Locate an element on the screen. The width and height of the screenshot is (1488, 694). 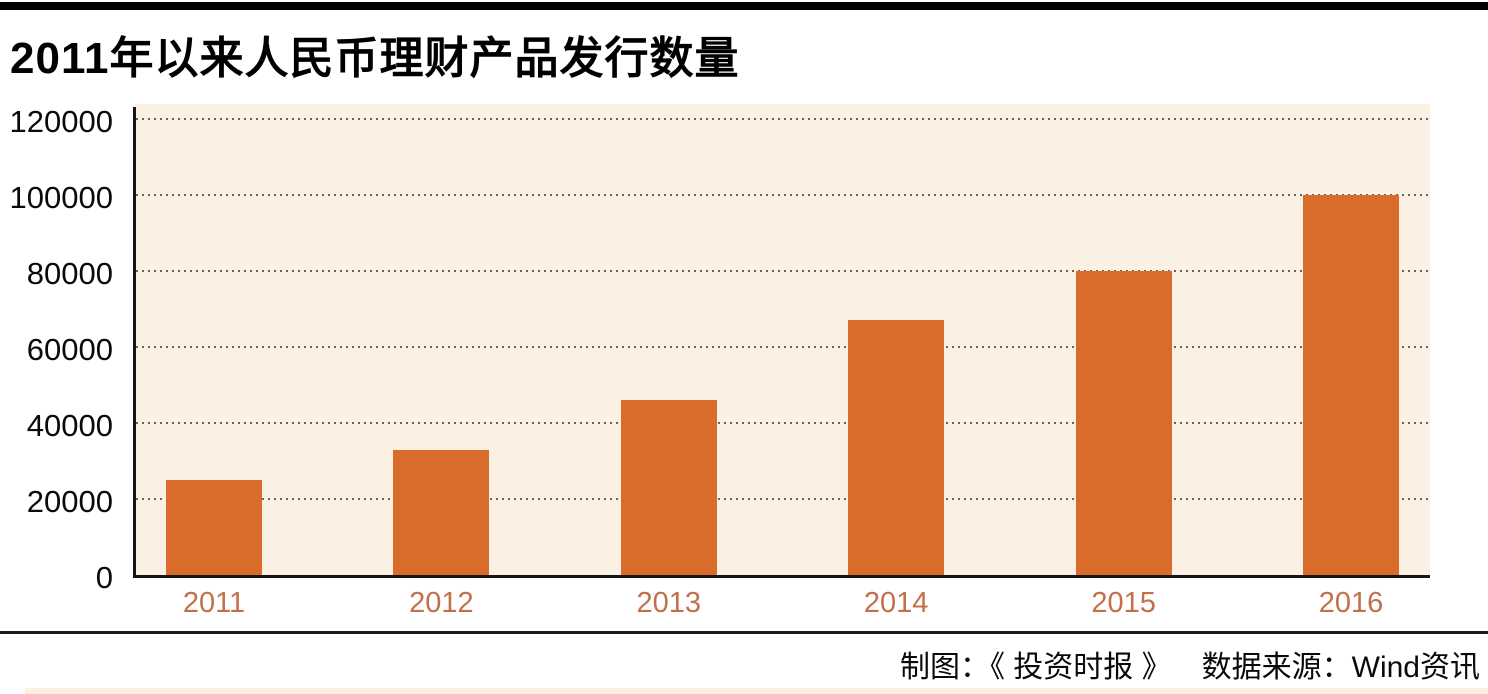
x-tick-label-2011: 2011 is located at coordinates (214, 603).